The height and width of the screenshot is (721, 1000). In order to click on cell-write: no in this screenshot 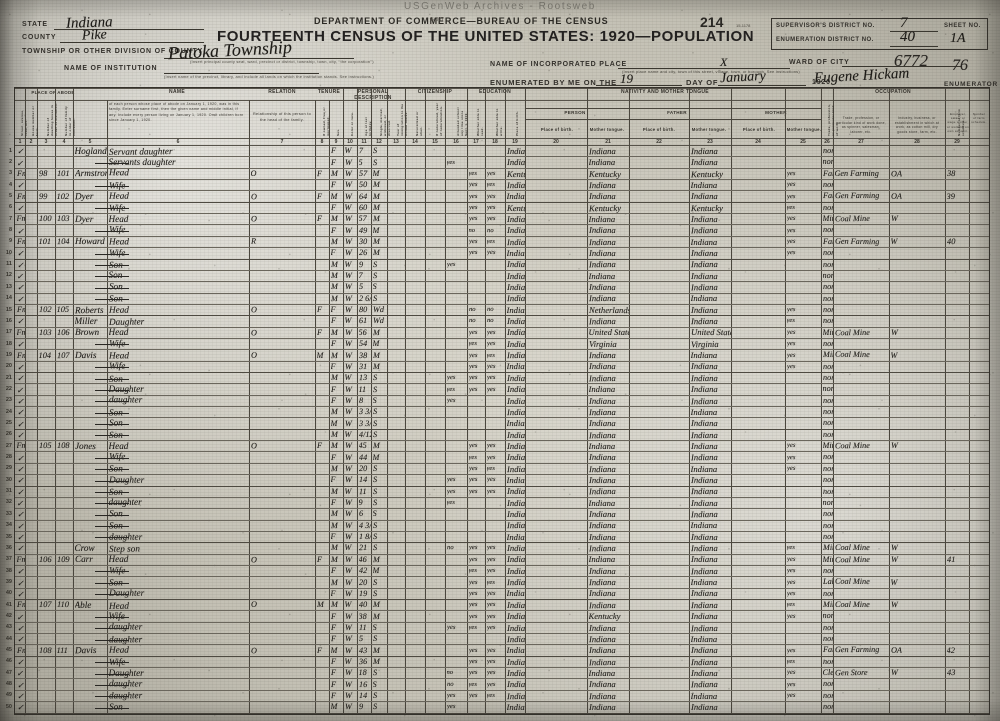, I will do `click(490, 230)`.